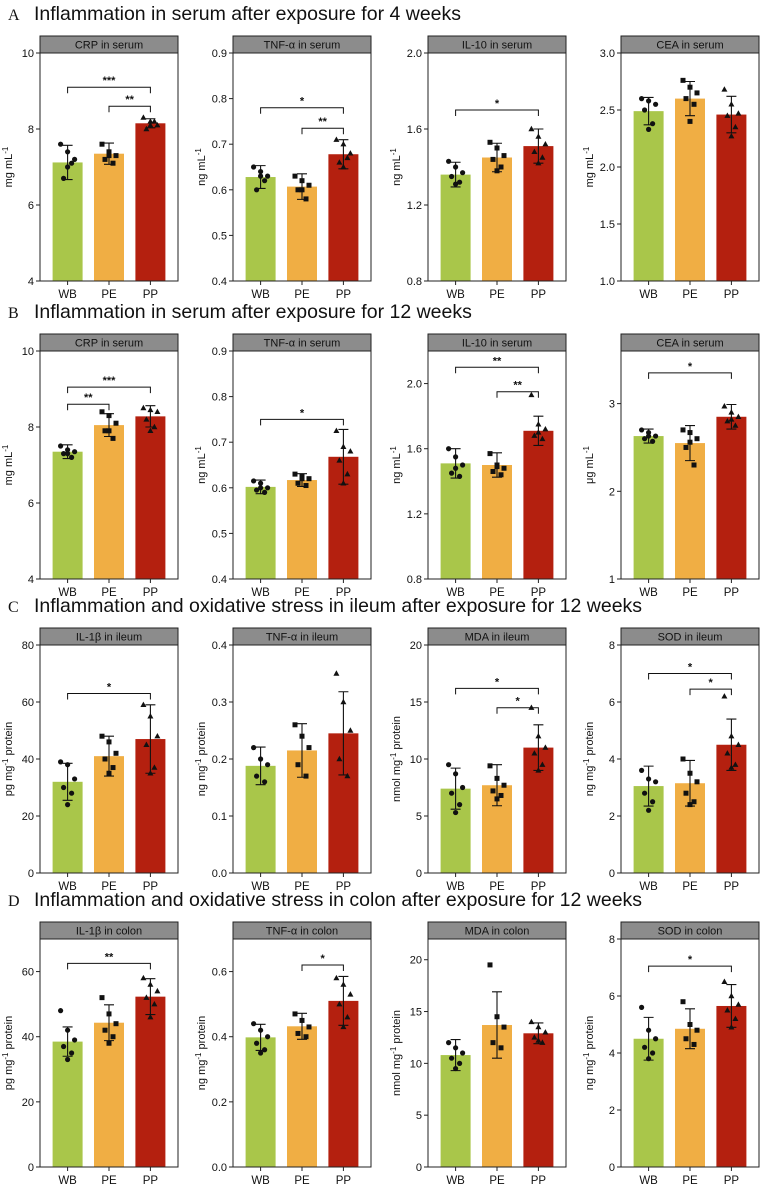 This screenshot has height=1184, width=772. I want to click on y-tick-label: 2, so click(612, 817).